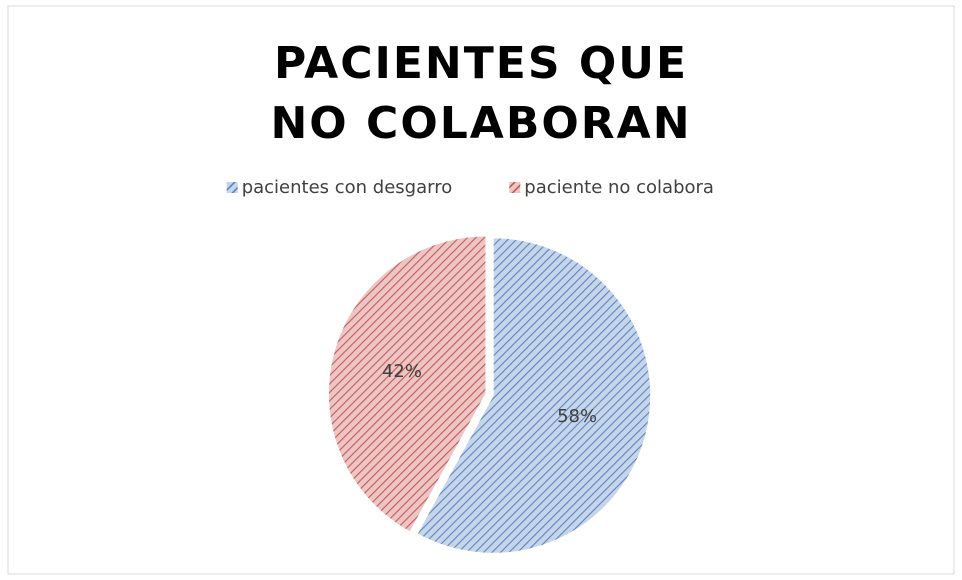 This screenshot has width=962, height=580. I want to click on data-label: 42%, so click(402, 371).